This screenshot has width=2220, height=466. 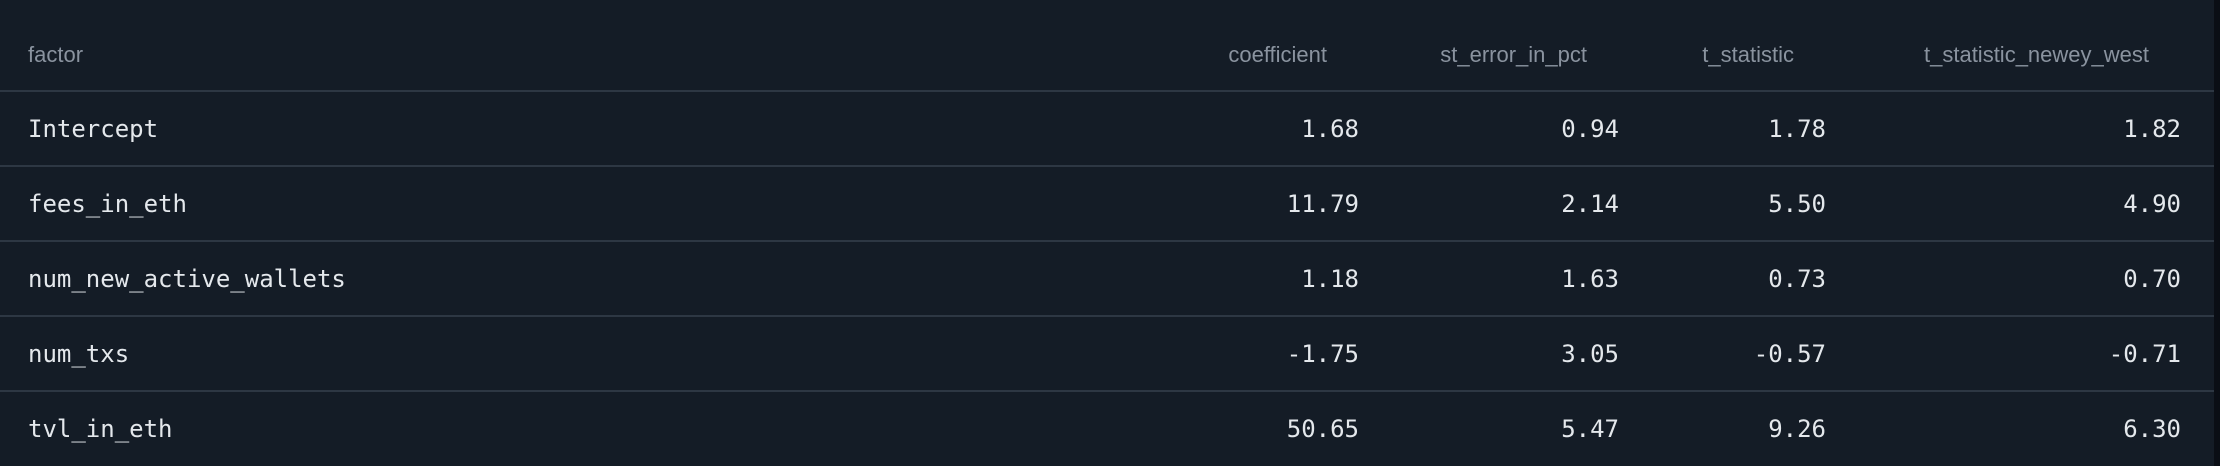 I want to click on column-header-t-statistic-newey-west: t_statistic_newey_west, so click(x=2036, y=46).